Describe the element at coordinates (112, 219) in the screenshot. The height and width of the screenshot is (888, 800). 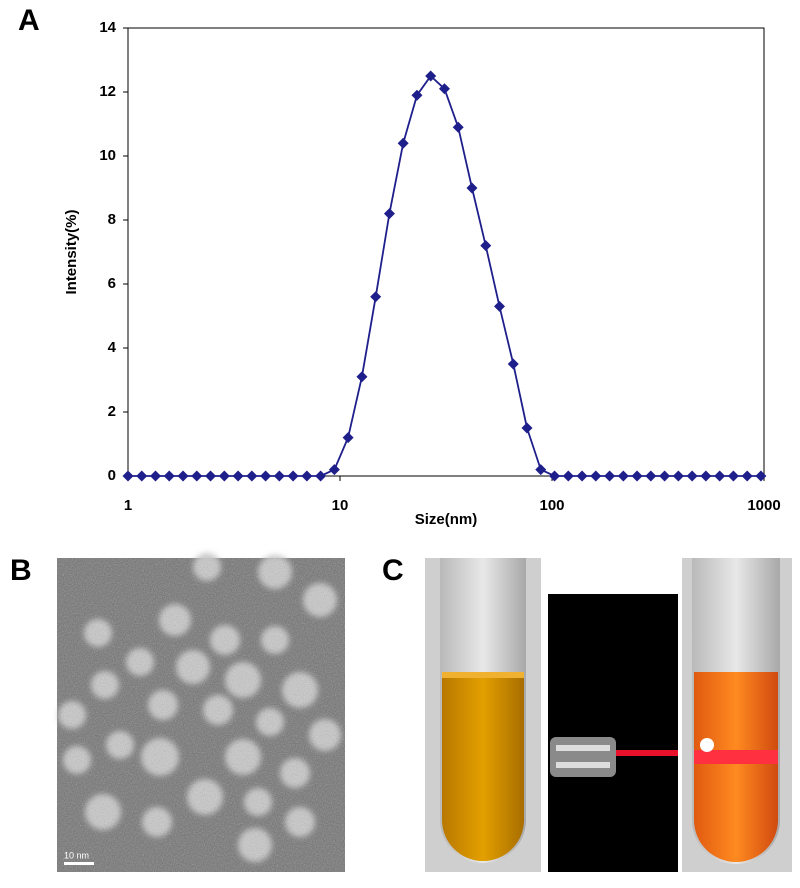
I see `y-tick-label: 8` at that location.